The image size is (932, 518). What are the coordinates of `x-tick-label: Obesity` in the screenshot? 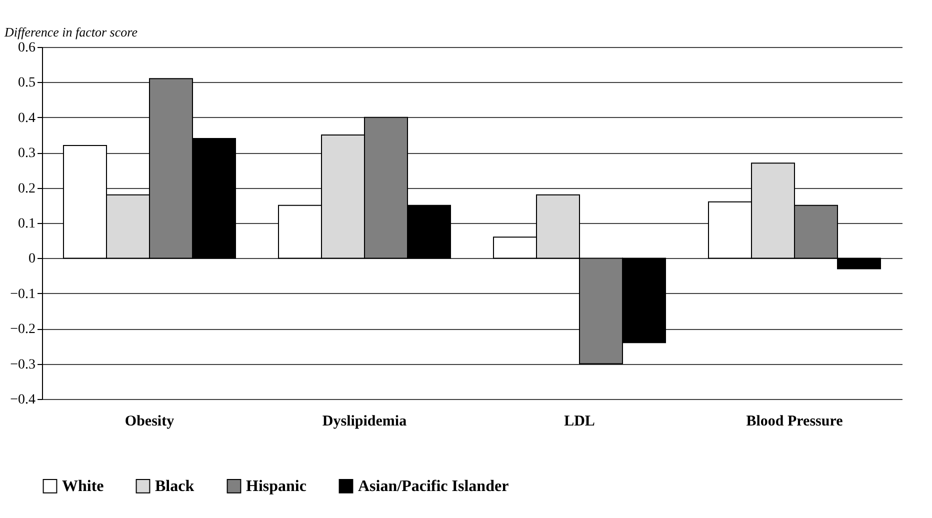 It's located at (149, 422).